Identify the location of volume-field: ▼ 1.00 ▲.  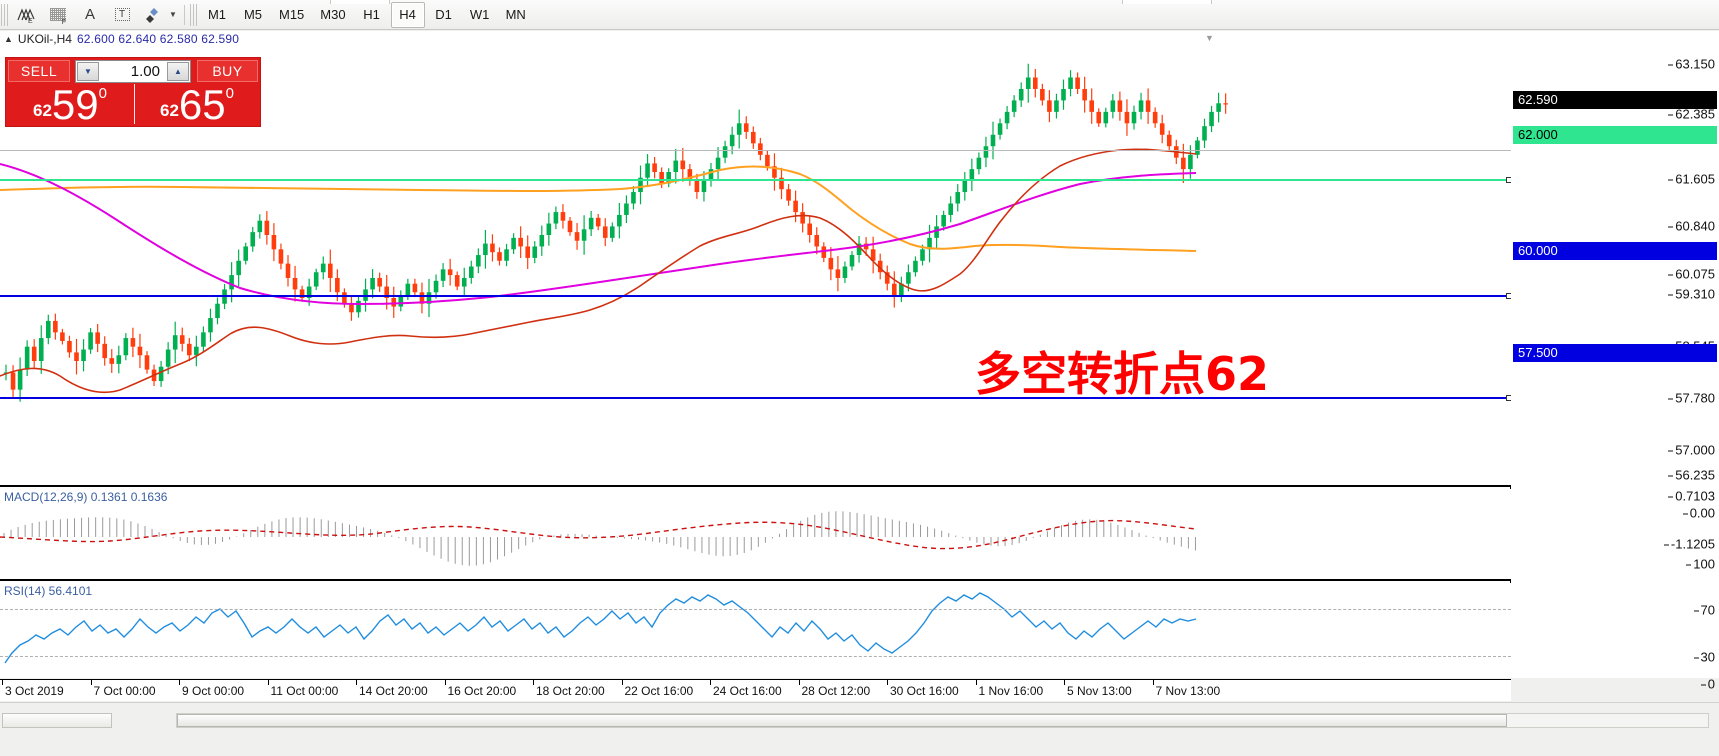
(133, 71).